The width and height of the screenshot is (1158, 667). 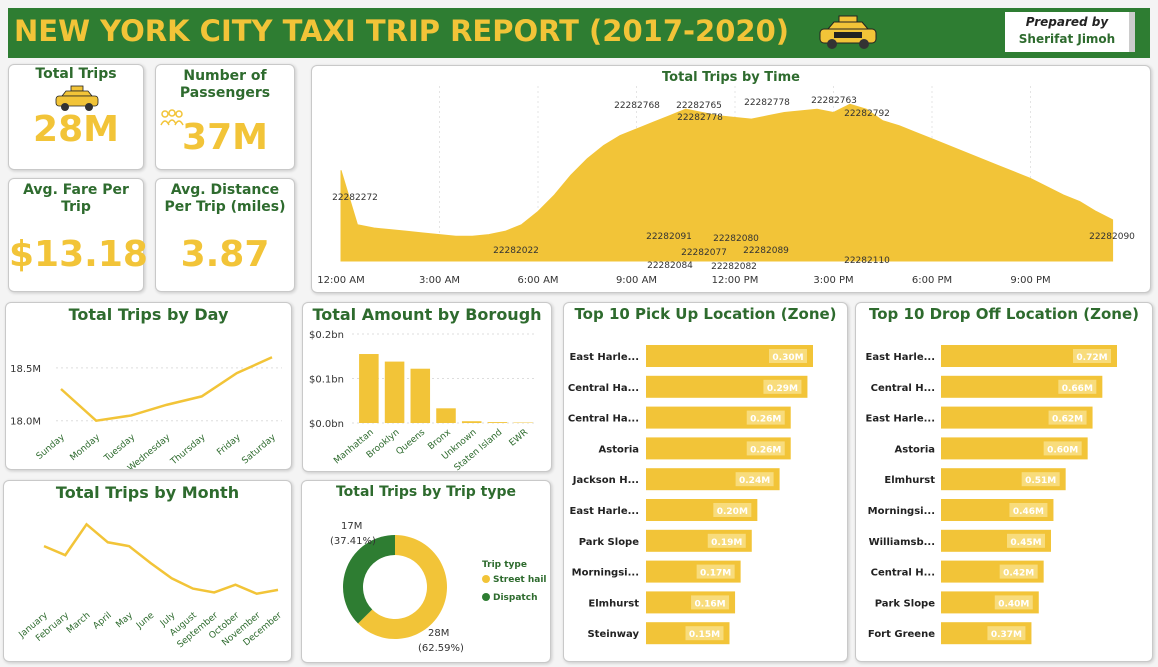 What do you see at coordinates (426, 492) in the screenshot?
I see `chart-title: Total Trips by Trip type` at bounding box center [426, 492].